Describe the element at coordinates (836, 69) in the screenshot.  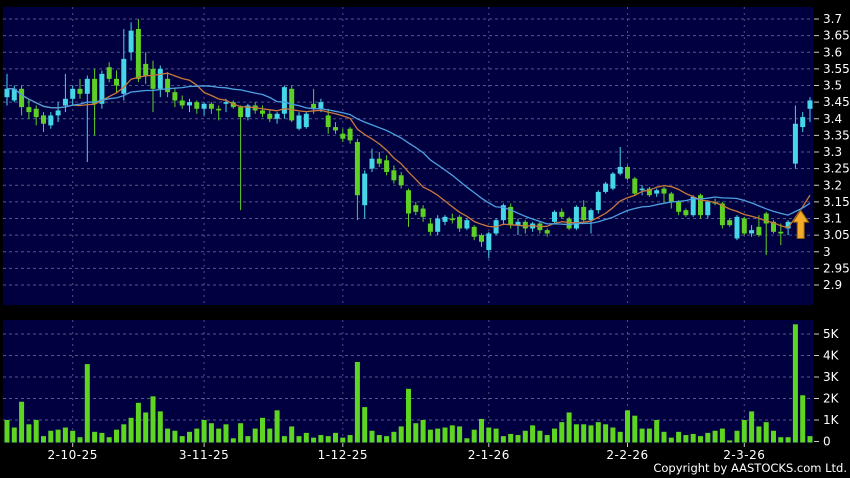
I see `price-tick-label: 3.55` at that location.